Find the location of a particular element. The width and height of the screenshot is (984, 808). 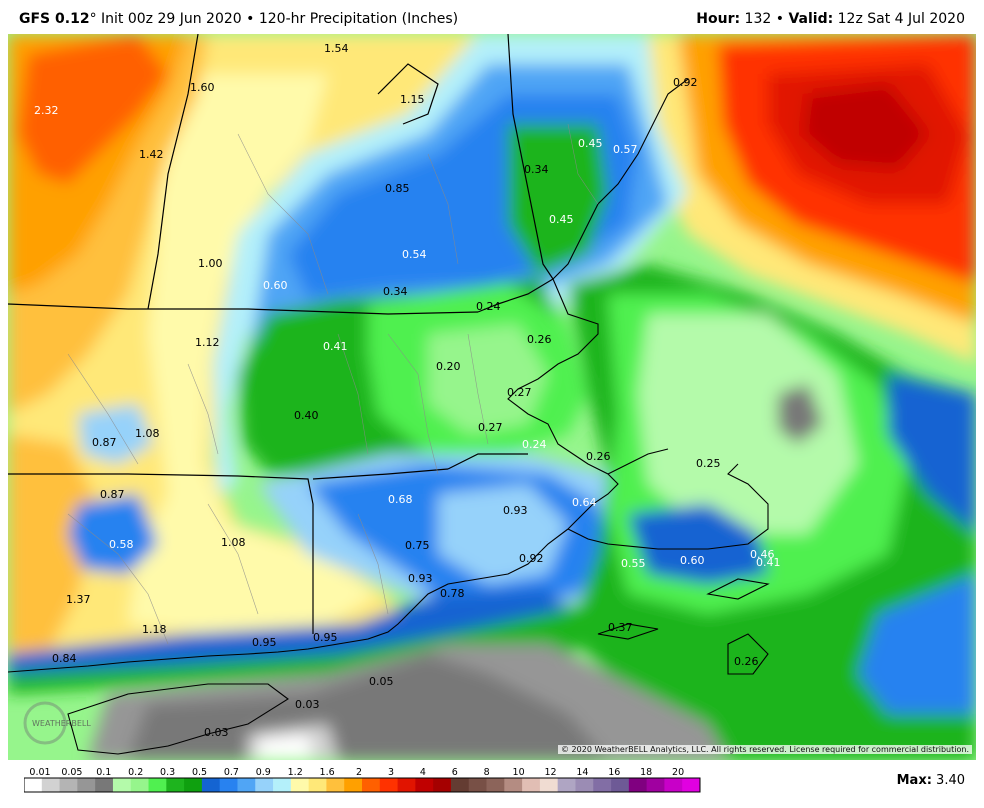

max-value: Max: 3.40 is located at coordinates (931, 780).